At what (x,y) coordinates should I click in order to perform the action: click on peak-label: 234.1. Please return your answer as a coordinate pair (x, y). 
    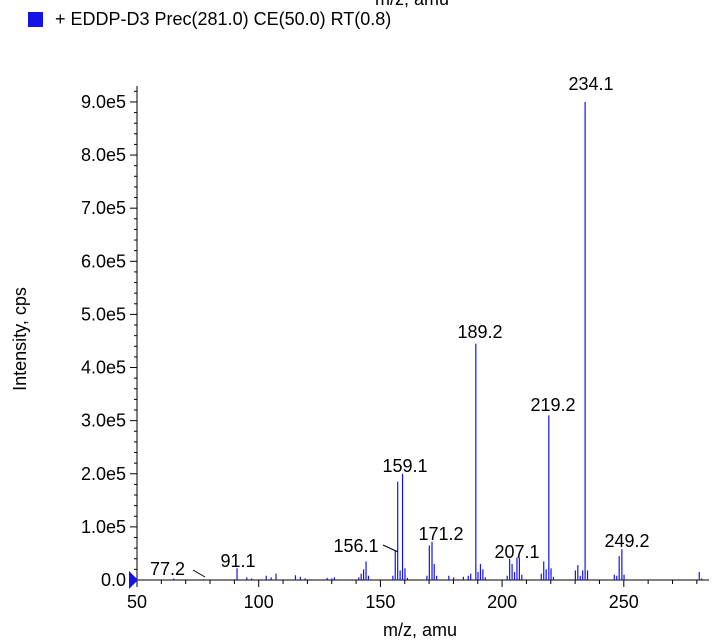
    Looking at the image, I should click on (590, 84).